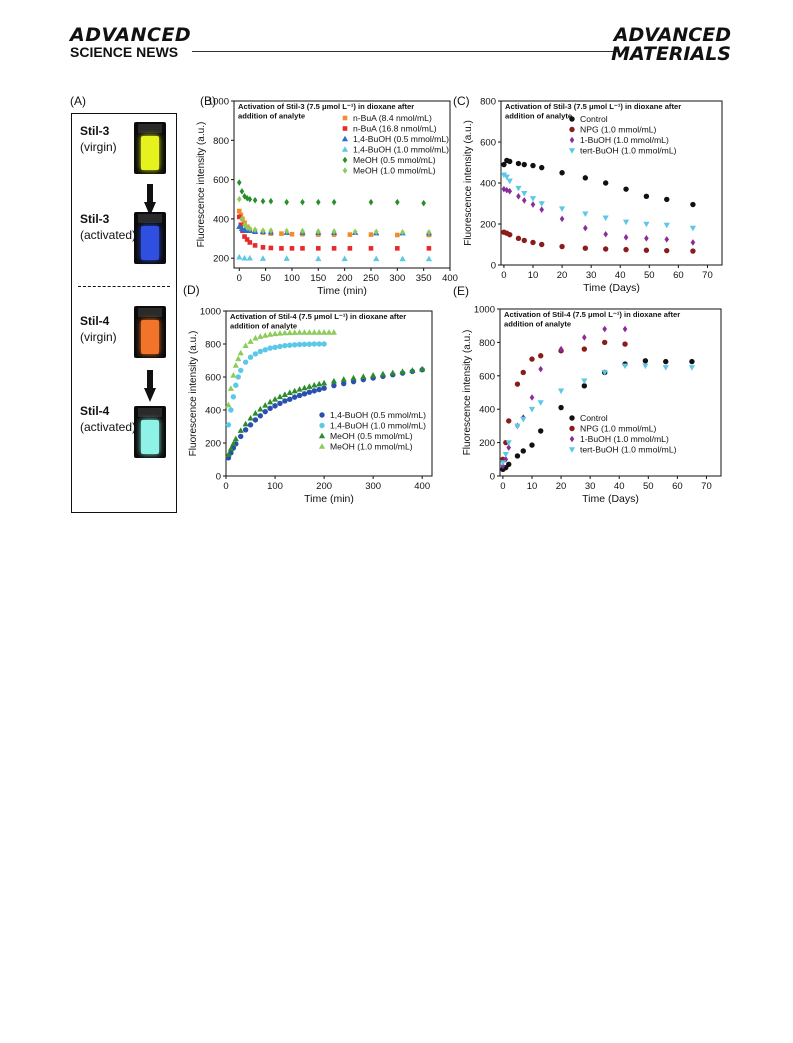 The width and height of the screenshot is (793, 1043). Describe the element at coordinates (401, 150) in the screenshot. I see `legend-label: 1,4-BuOH (1.0 mmol/mL)` at that location.